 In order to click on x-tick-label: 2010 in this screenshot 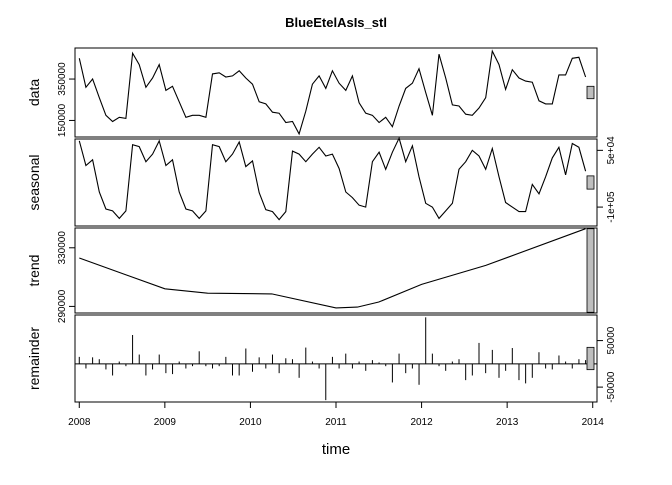, I will do `click(250, 422)`.